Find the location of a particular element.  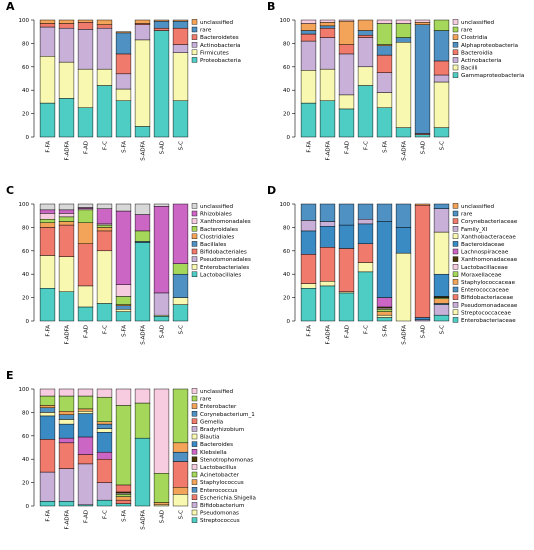

bar-s-c is located at coordinates (441, 78).